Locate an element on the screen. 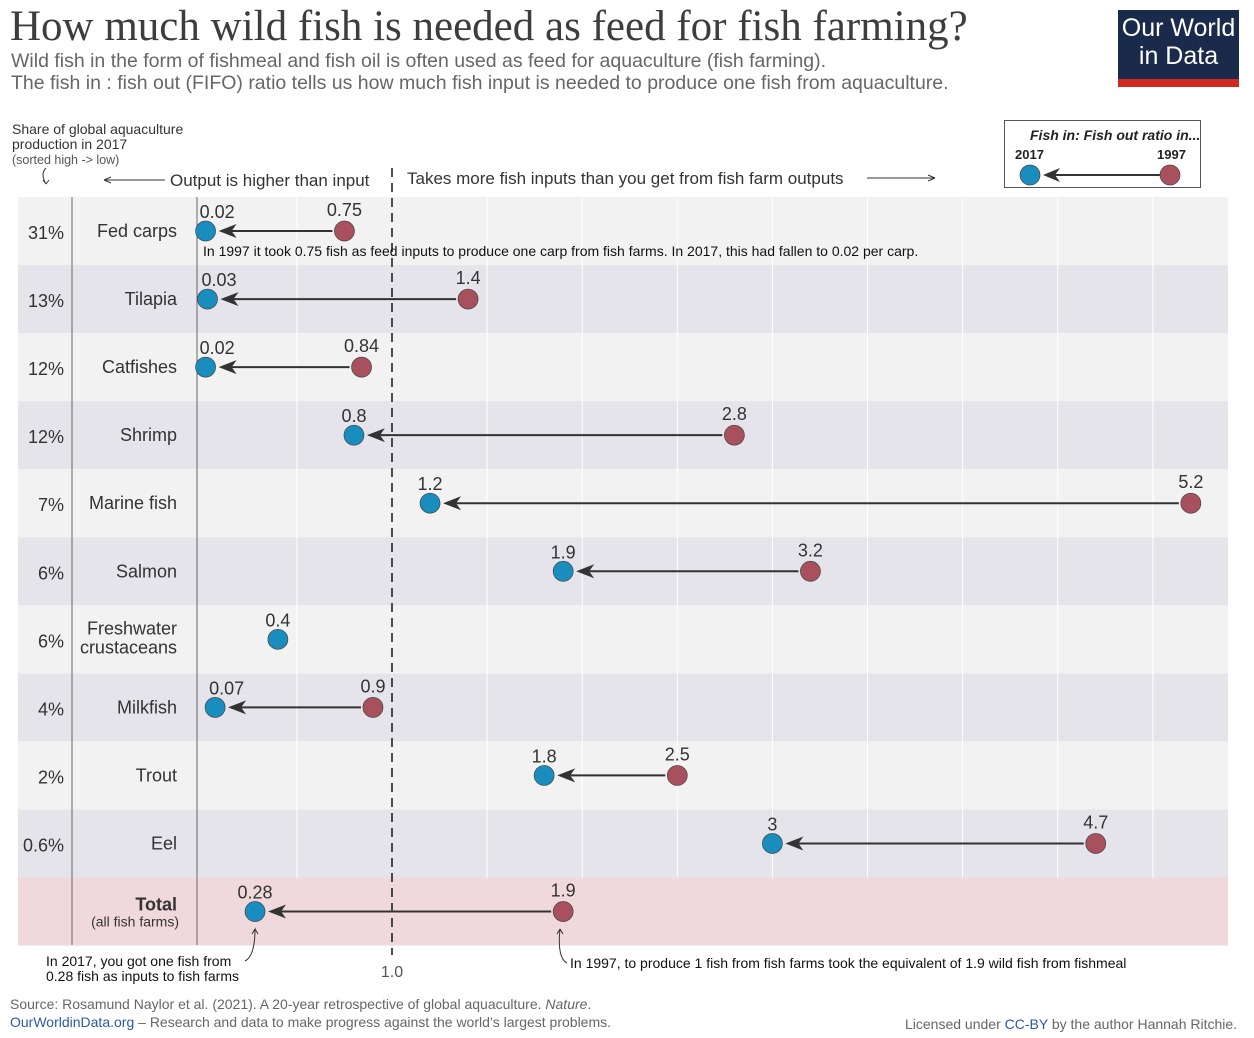 This screenshot has height=1038, width=1254. row-sublabel: (all fish farms) is located at coordinates (135, 922).